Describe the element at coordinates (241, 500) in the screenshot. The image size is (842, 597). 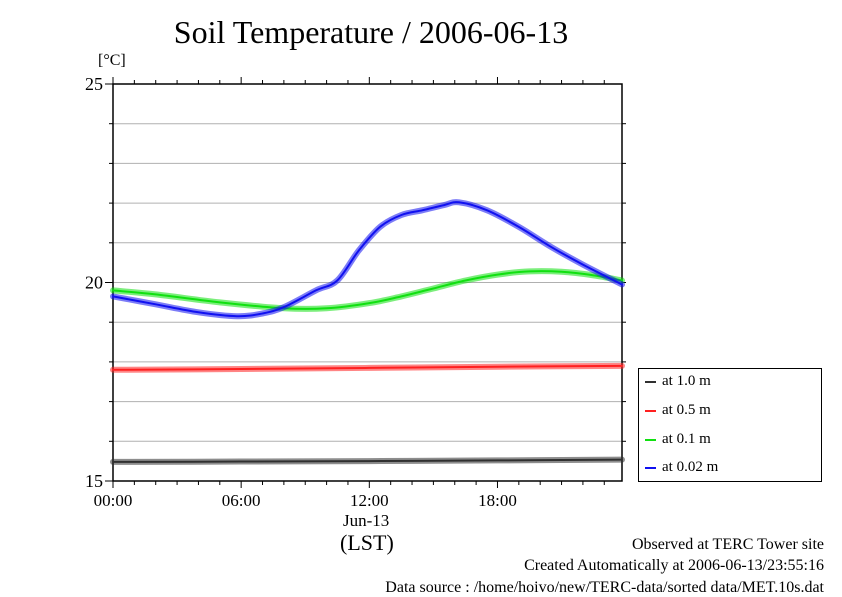
I see `x-tick-label: 06:00` at that location.